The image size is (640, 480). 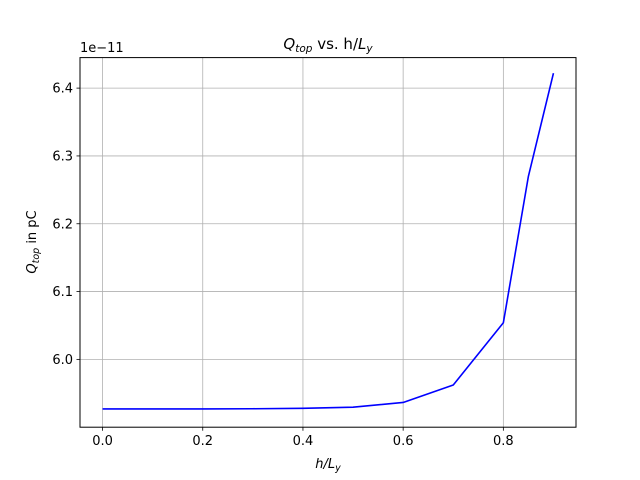 I want to click on y-tick-label: 6.4, so click(x=62, y=89).